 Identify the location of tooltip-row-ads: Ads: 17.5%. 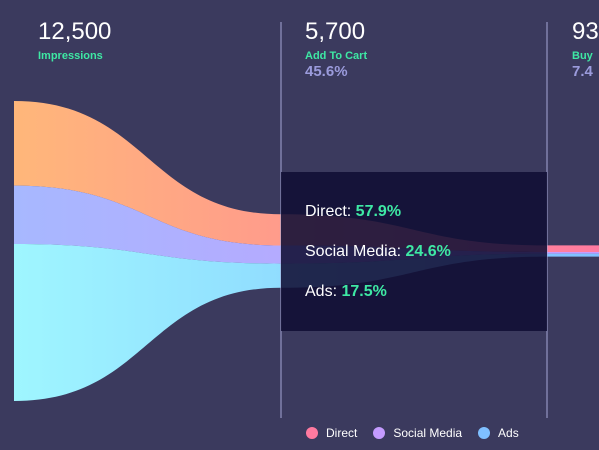
(346, 291).